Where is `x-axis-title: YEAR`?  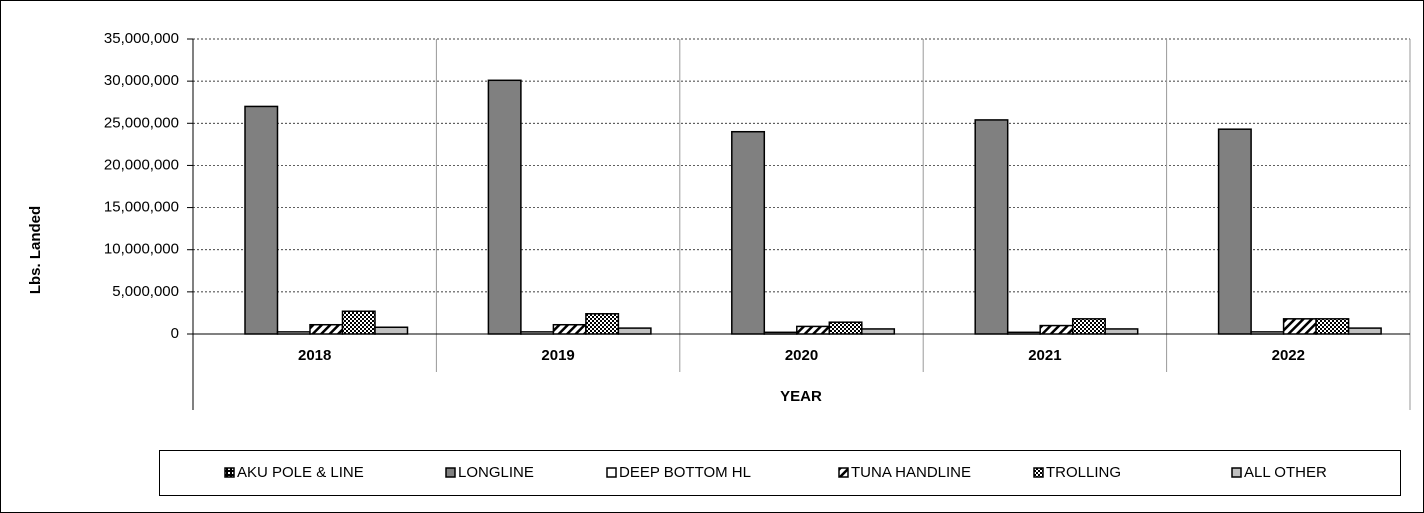 x-axis-title: YEAR is located at coordinates (801, 396).